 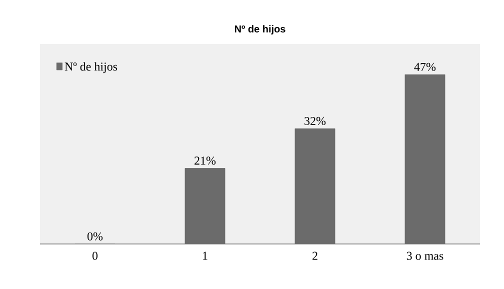 What do you see at coordinates (95, 236) in the screenshot?
I see `data-label: 0%` at bounding box center [95, 236].